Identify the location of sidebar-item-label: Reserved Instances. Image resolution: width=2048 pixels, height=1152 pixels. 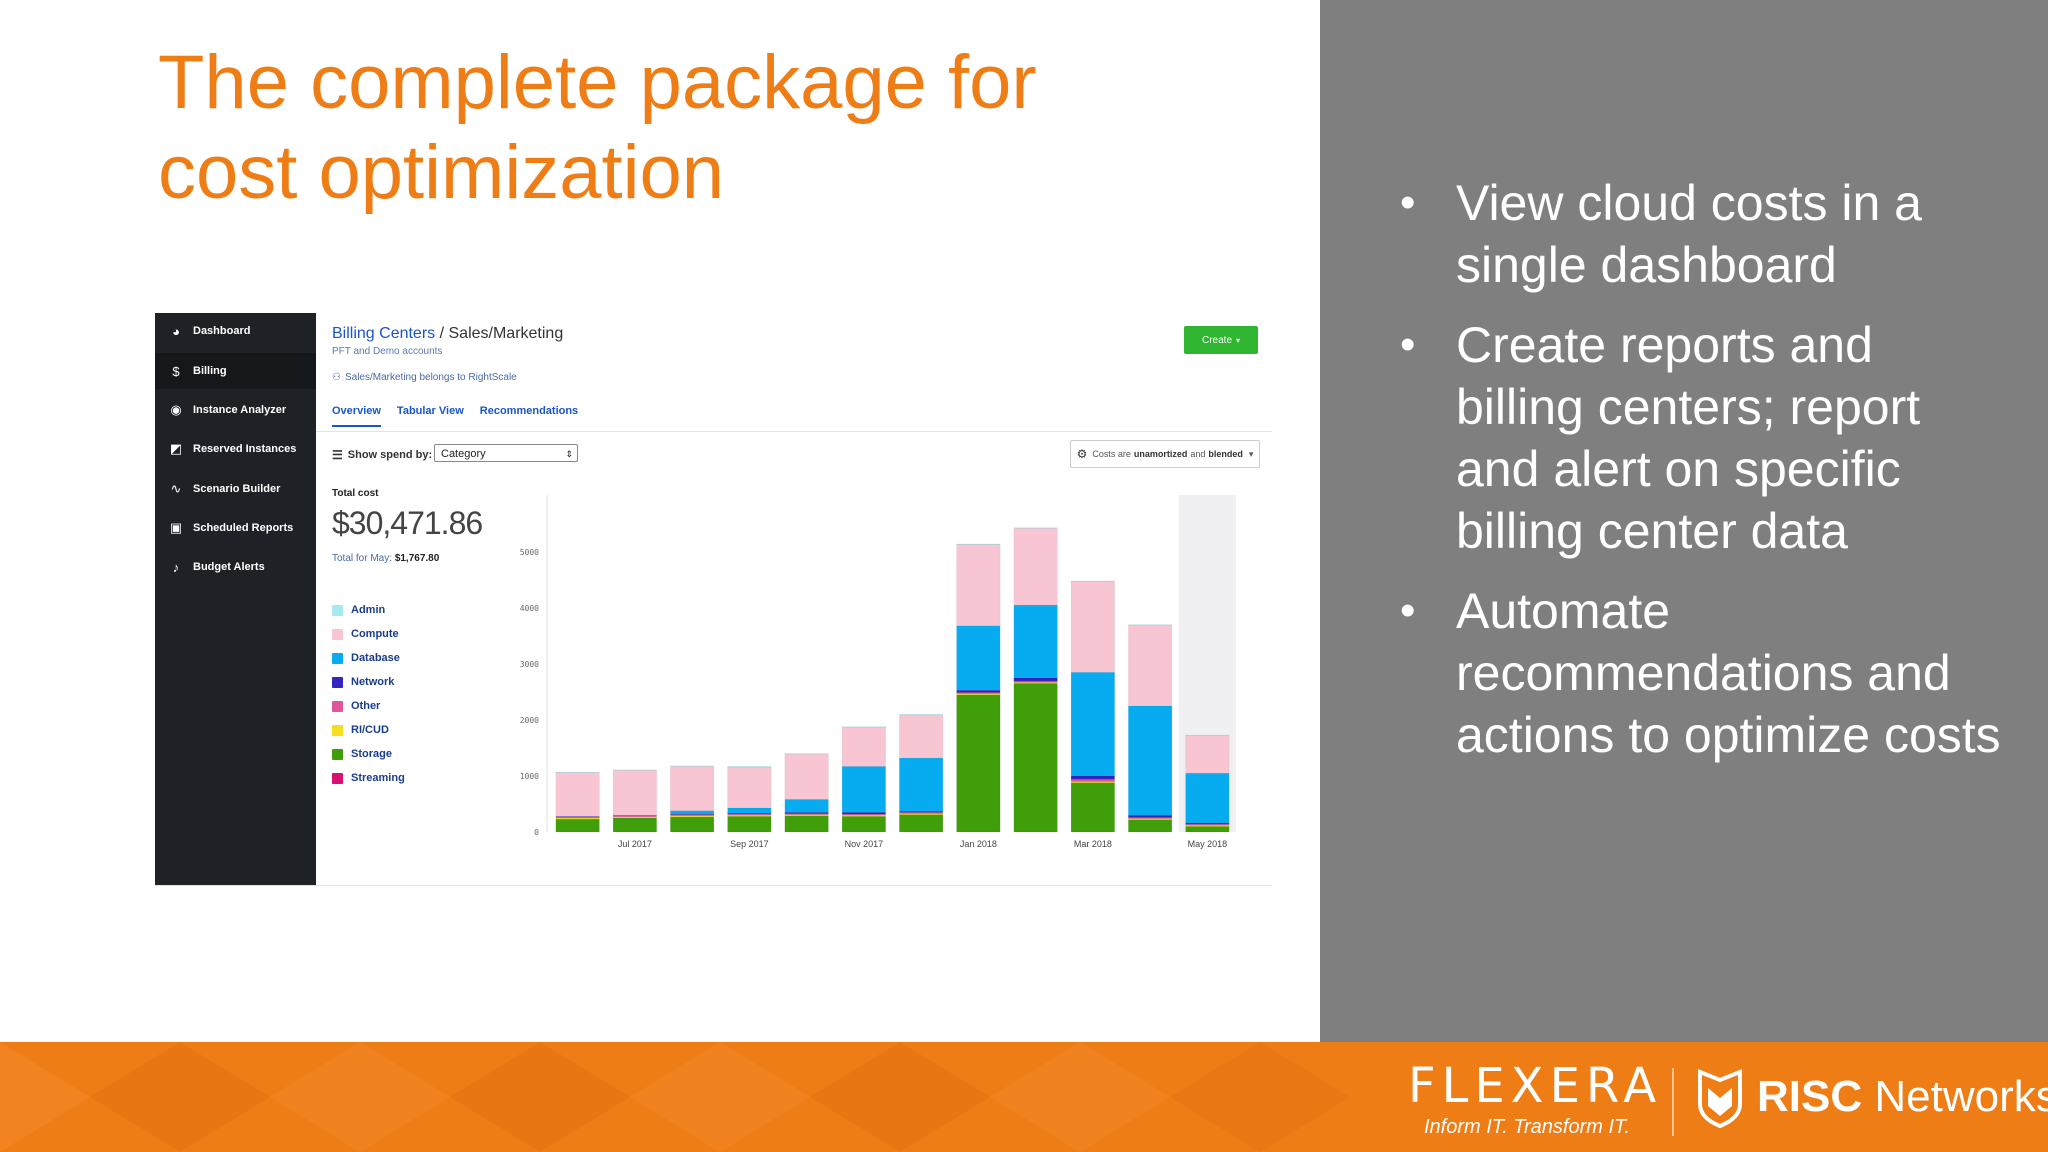
(245, 449).